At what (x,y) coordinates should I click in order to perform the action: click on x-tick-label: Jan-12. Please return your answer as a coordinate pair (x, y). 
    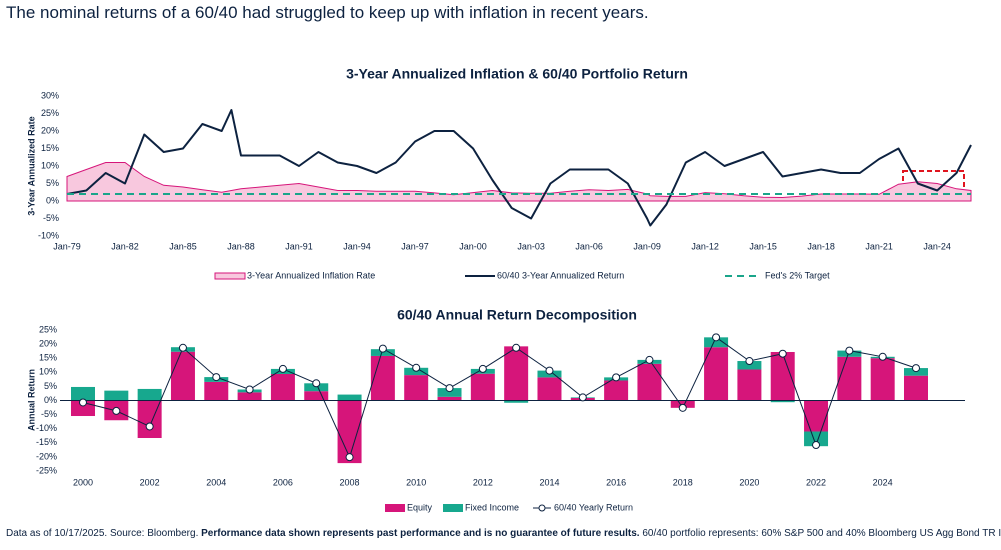
    Looking at the image, I should click on (705, 246).